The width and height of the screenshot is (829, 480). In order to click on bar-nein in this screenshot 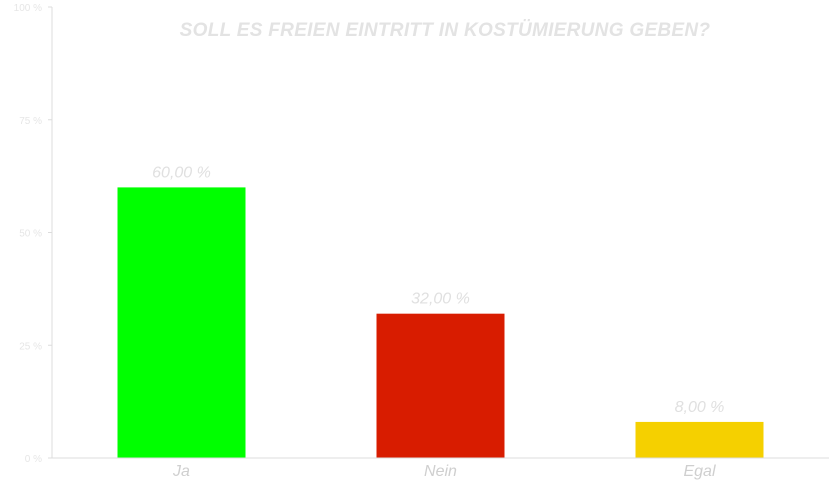, I will do `click(440, 385)`.